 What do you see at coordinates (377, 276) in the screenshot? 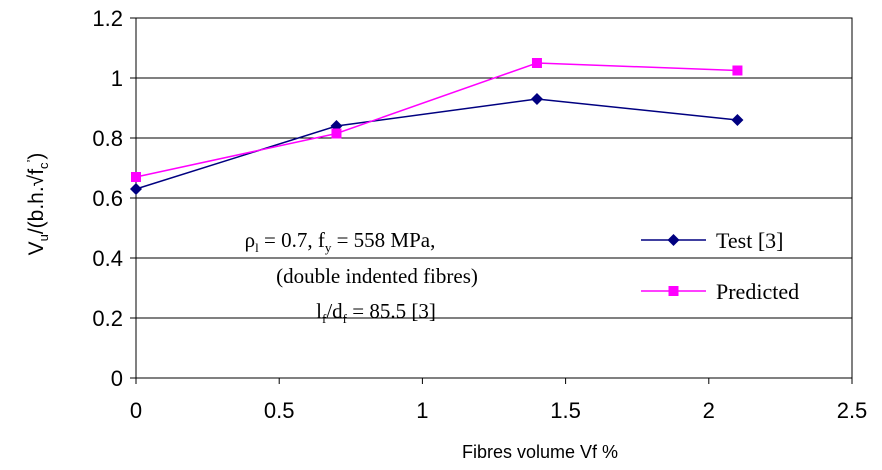
I see `annotation-line-2: (double indented fibres)` at bounding box center [377, 276].